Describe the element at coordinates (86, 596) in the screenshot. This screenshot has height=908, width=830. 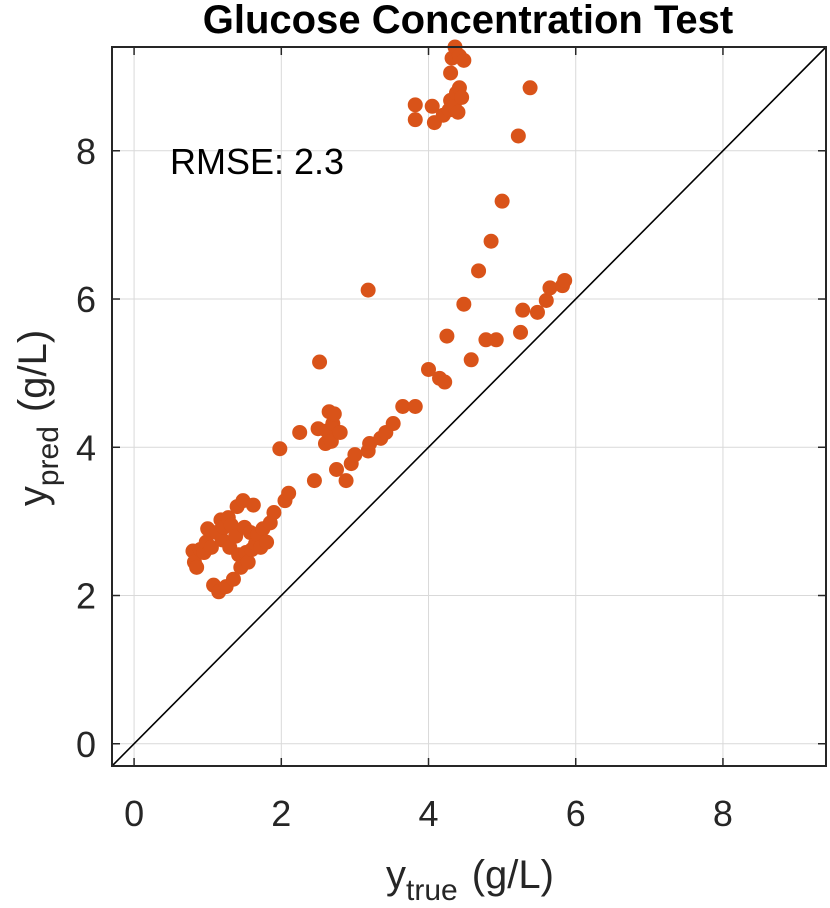
I see `y-tick-label: 2` at that location.